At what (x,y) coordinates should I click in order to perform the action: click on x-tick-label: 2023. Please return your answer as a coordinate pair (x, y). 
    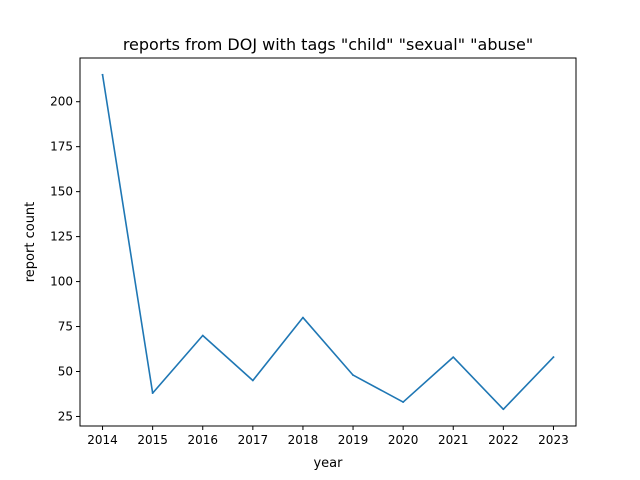
    Looking at the image, I should click on (553, 440).